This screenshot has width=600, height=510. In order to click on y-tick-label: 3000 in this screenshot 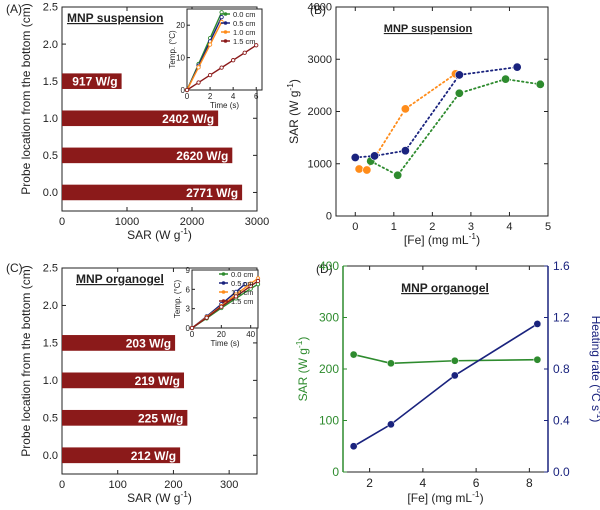, I will do `click(320, 60)`.